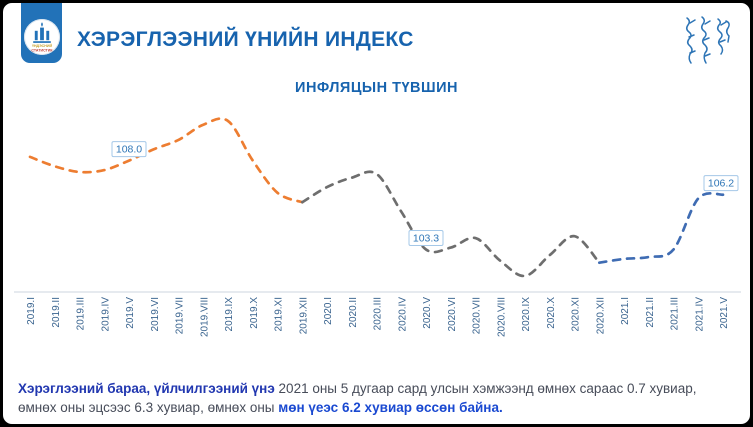 Image resolution: width=753 pixels, height=427 pixels. I want to click on nso-emblem-icon: ҮНДЭСНИЙ СТАТИСТИК, so click(42, 37).